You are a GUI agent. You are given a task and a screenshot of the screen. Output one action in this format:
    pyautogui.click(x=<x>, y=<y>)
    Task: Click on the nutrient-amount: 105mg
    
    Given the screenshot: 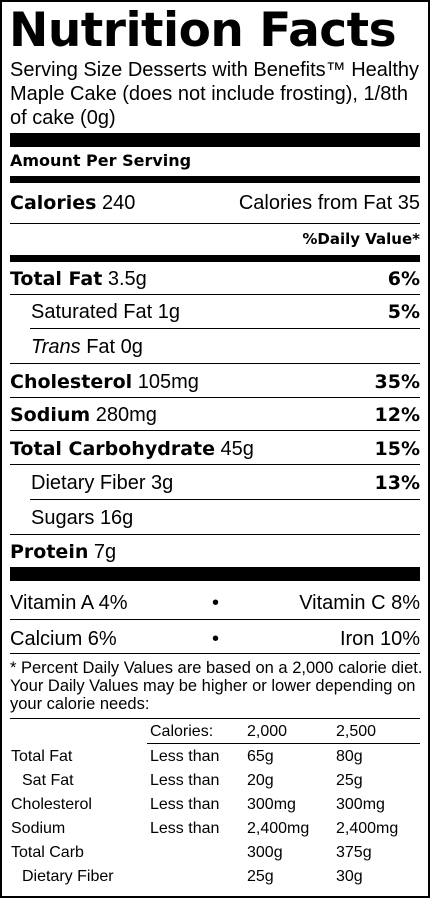 What is the action you would take?
    pyautogui.click(x=168, y=382)
    